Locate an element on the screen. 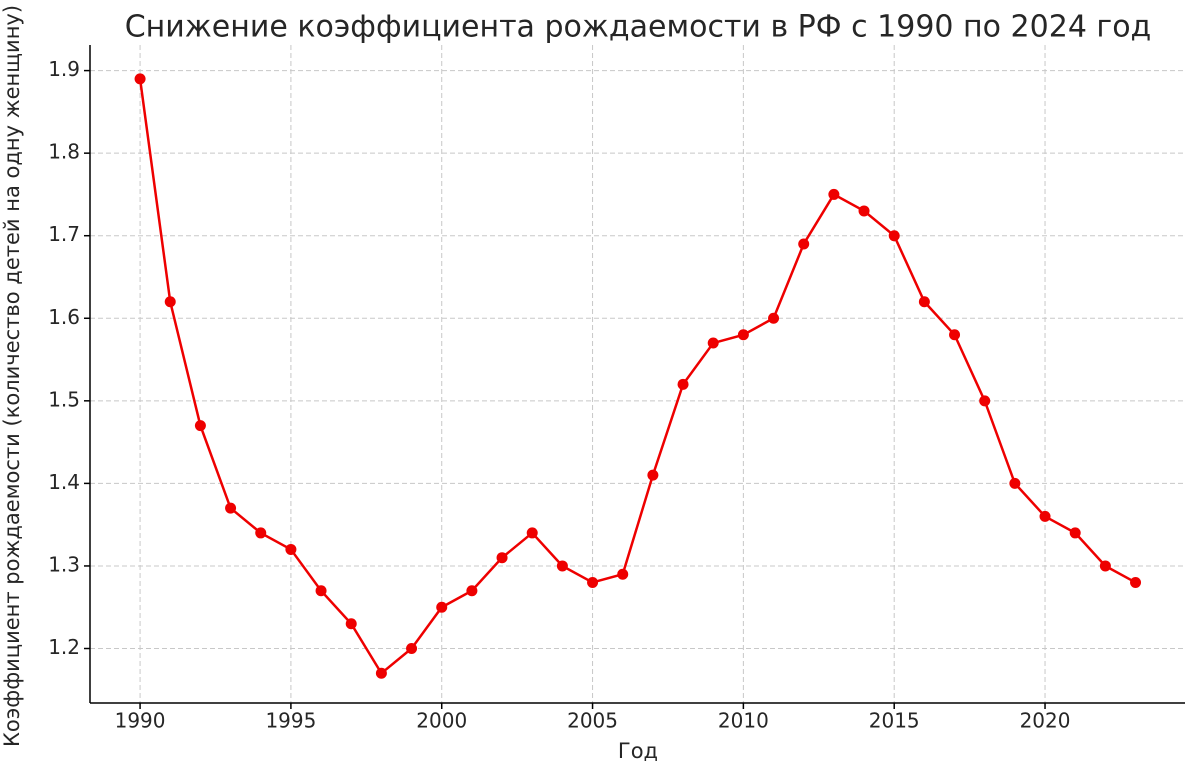  y-tick-label: 1.6 is located at coordinates (64, 317).